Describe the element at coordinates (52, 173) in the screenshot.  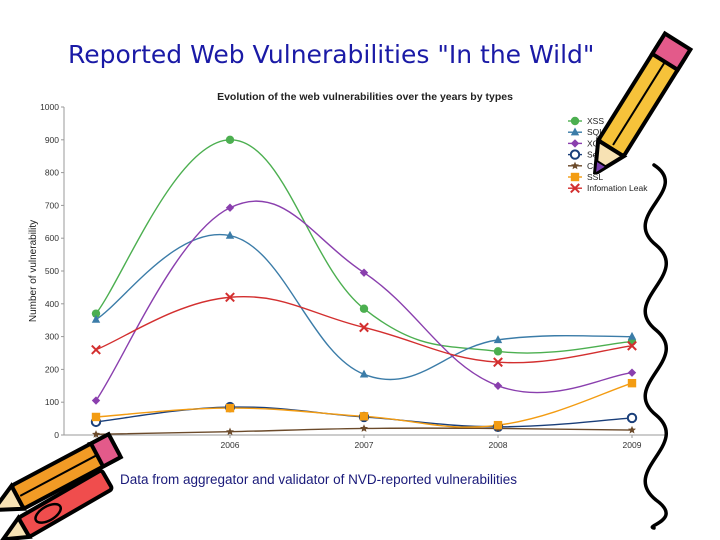
I see `y-tick-label: 800` at that location.